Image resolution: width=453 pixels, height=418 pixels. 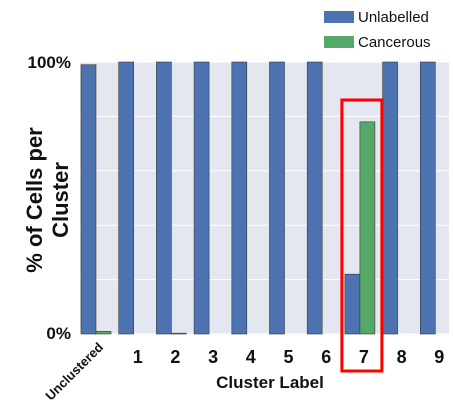 I want to click on y-tick-label-min: 0%, so click(x=58, y=333).